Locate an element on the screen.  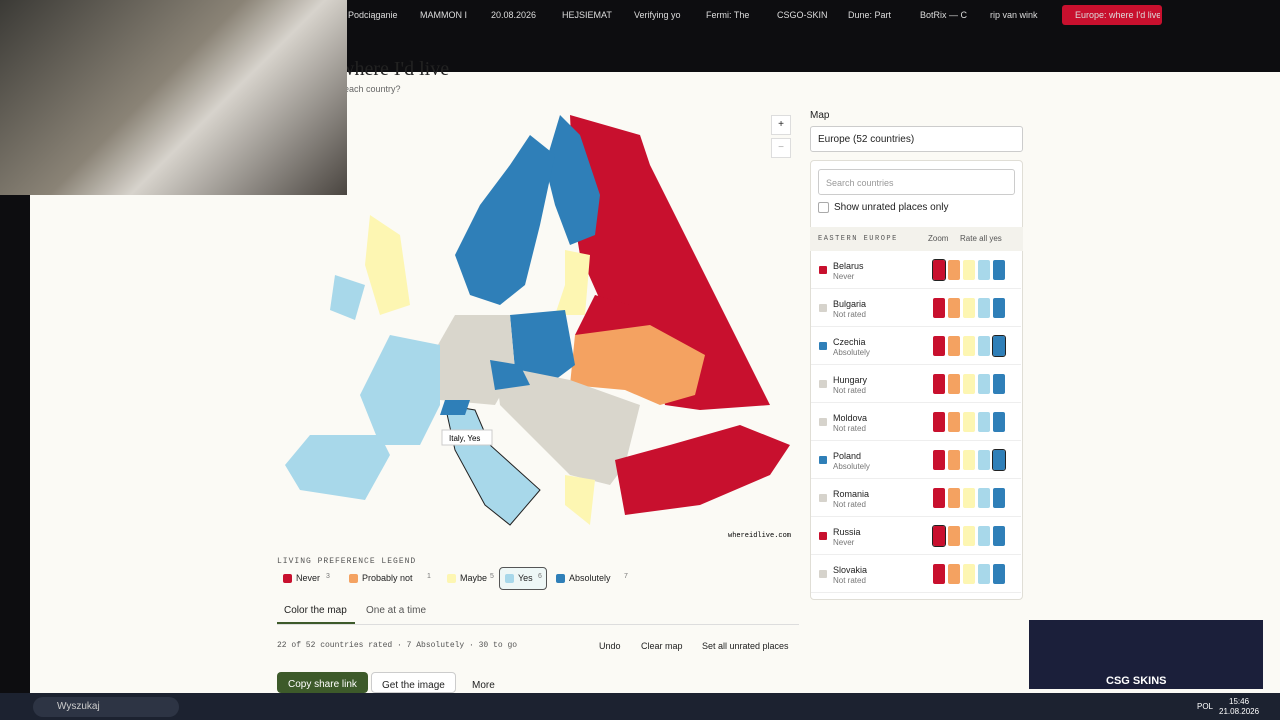
tab: Fermi: The is located at coordinates (728, 15).